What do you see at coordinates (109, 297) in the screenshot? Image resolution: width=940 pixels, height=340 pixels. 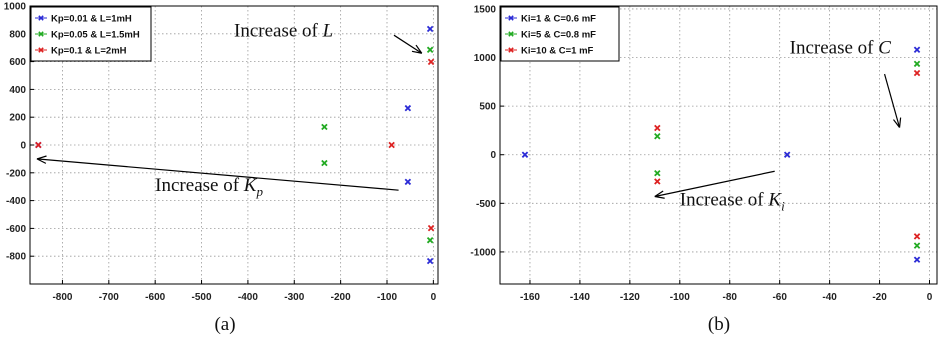 I see `x-tick-label: -700` at bounding box center [109, 297].